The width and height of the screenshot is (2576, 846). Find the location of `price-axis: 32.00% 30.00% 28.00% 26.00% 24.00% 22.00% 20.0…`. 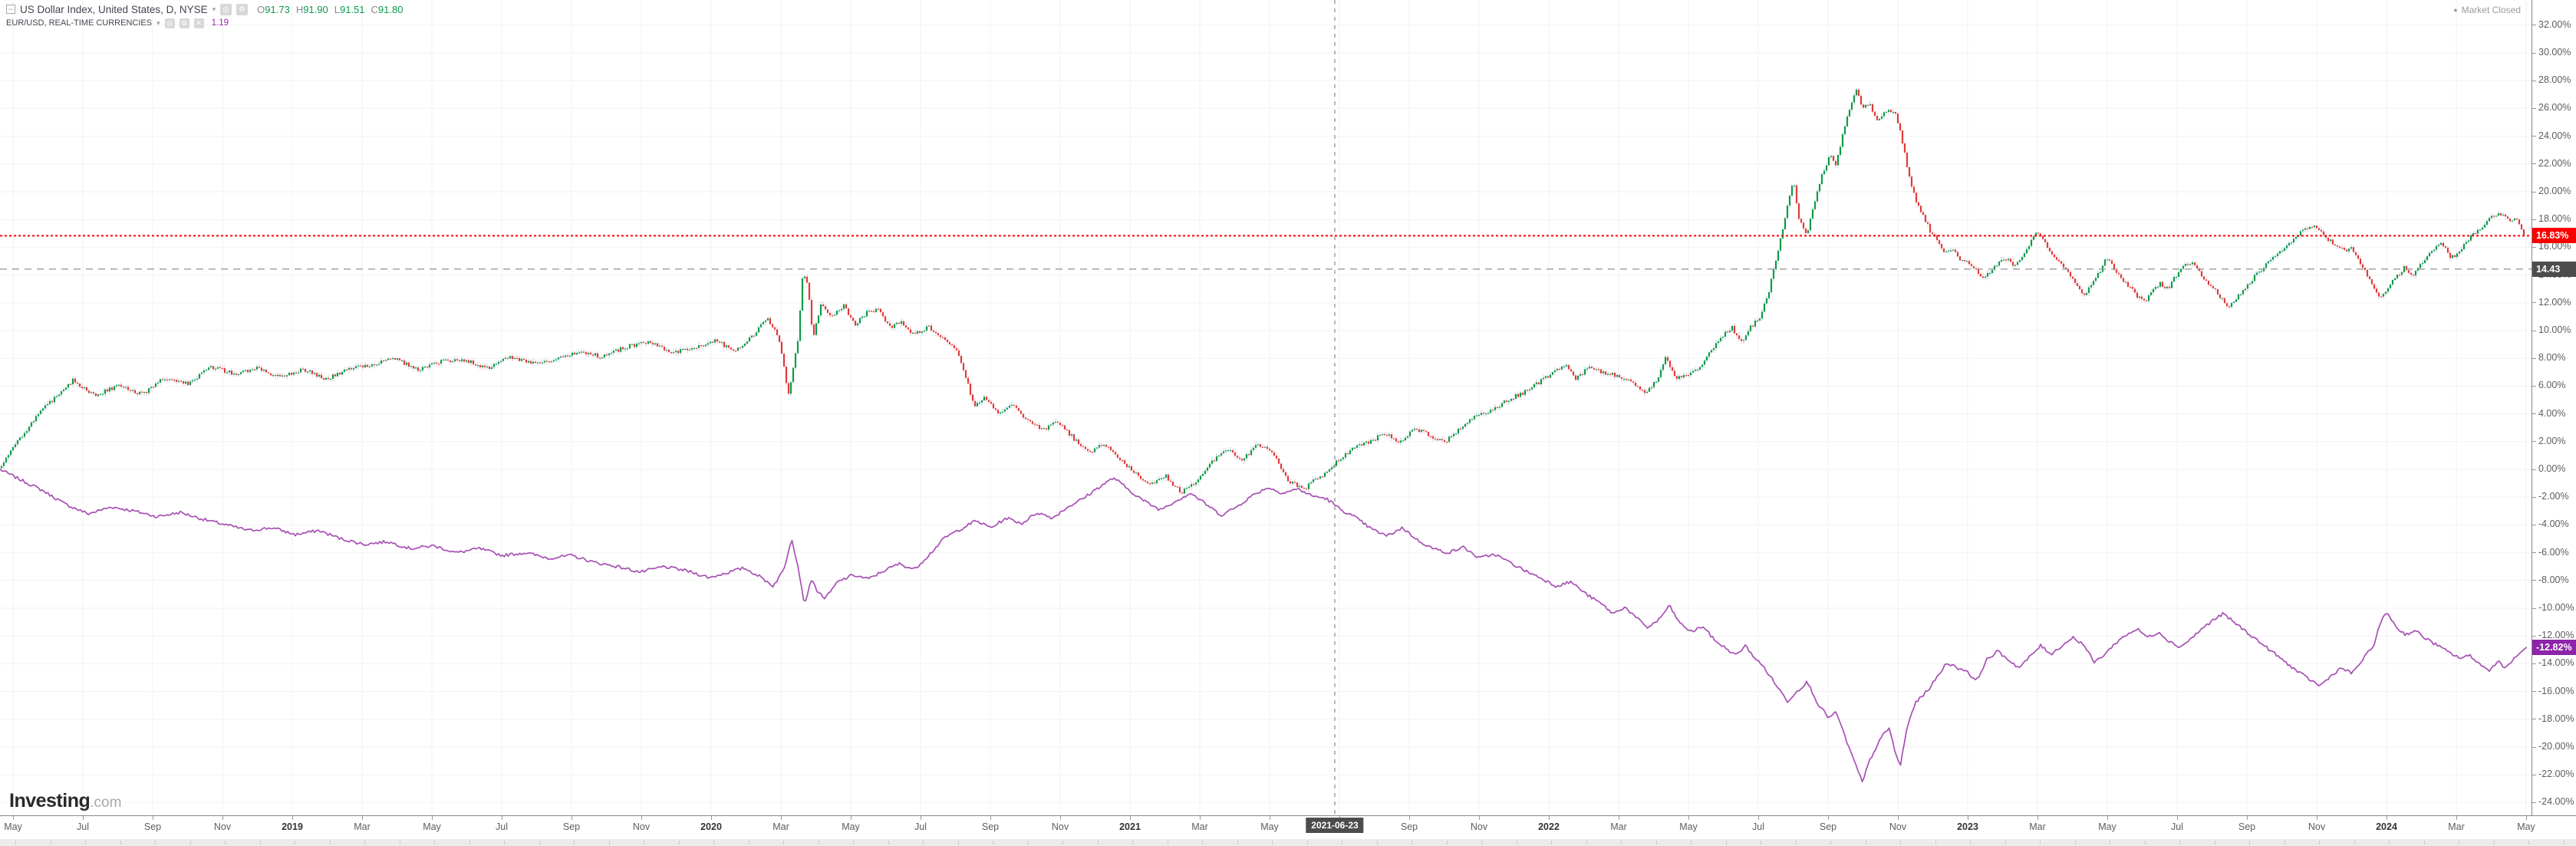

price-axis: 32.00% 30.00% 28.00% 26.00% 24.00% 22.00% 20.0… is located at coordinates (2554, 408).